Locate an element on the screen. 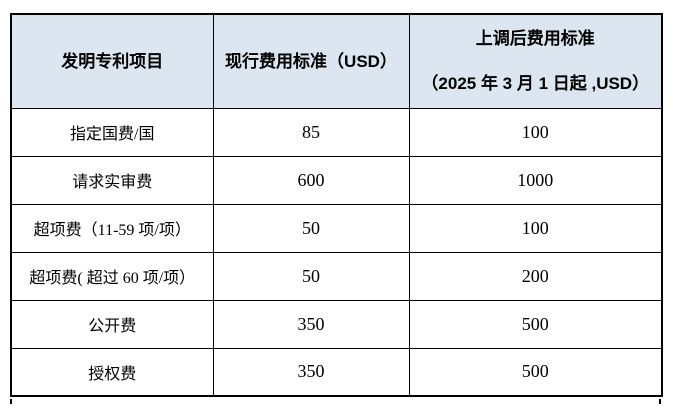 This screenshot has width=673, height=416. row-new-fee: 200 is located at coordinates (535, 276).